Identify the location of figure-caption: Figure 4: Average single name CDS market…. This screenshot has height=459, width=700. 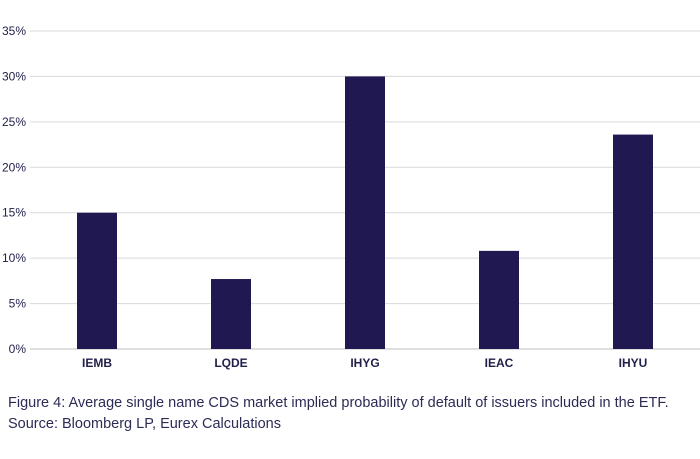
(338, 414).